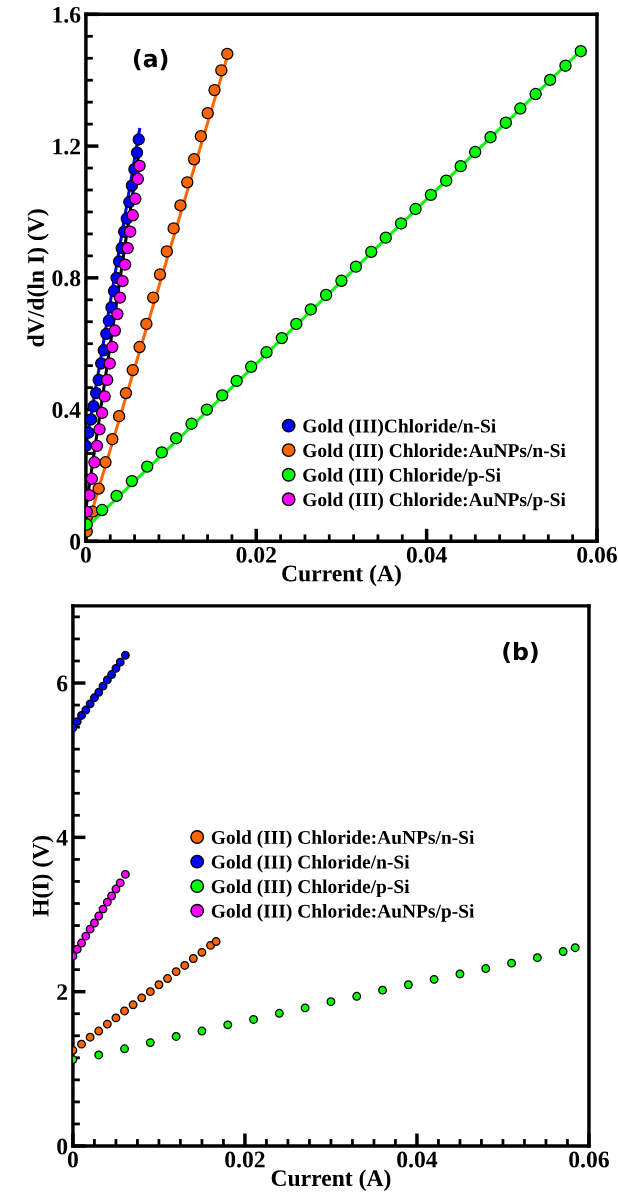  What do you see at coordinates (43, 876) in the screenshot?
I see `y-axis-title: H(I) (V)` at bounding box center [43, 876].